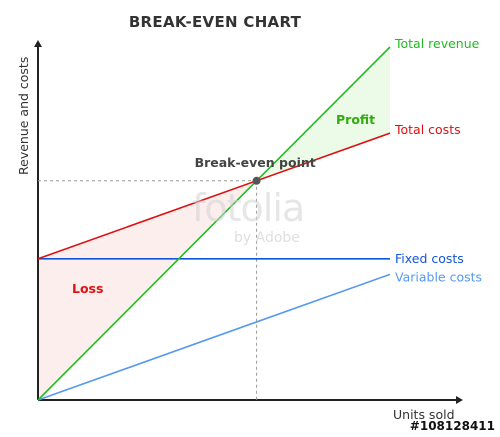 This screenshot has height=437, width=500. Describe the element at coordinates (215, 22) in the screenshot. I see `chart-title: BREAK-EVEN CHART` at that location.